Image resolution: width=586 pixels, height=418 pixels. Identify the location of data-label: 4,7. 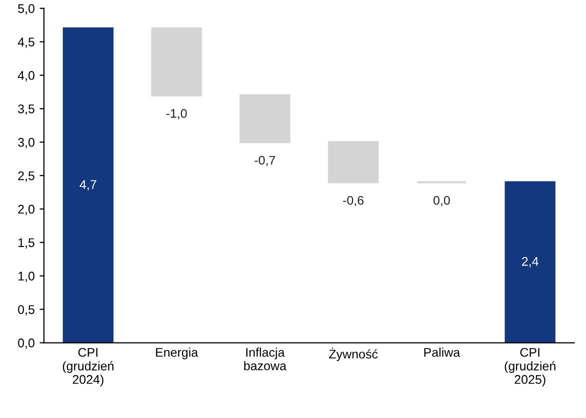
(88, 185).